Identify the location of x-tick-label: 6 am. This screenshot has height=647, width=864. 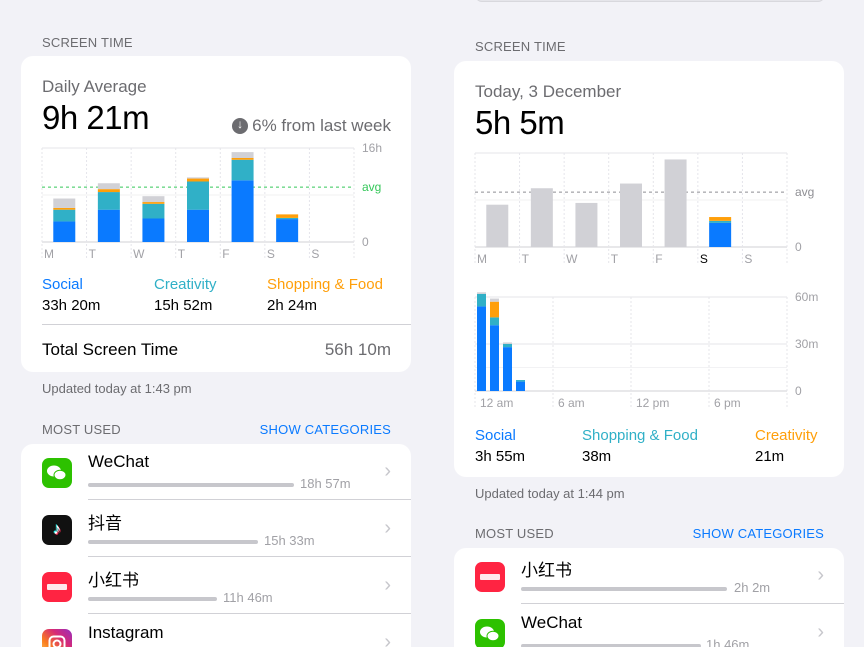
(571, 403).